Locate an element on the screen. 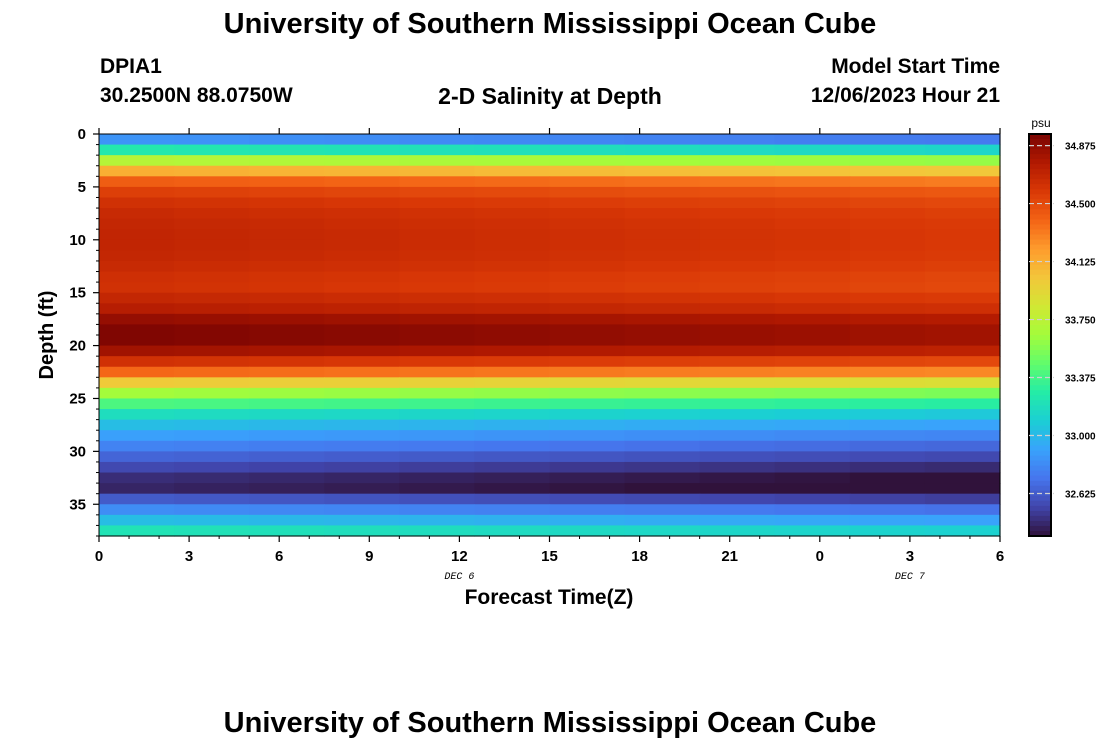 The image size is (1100, 750). colorbar-tick-label: 34.125 is located at coordinates (1080, 263).